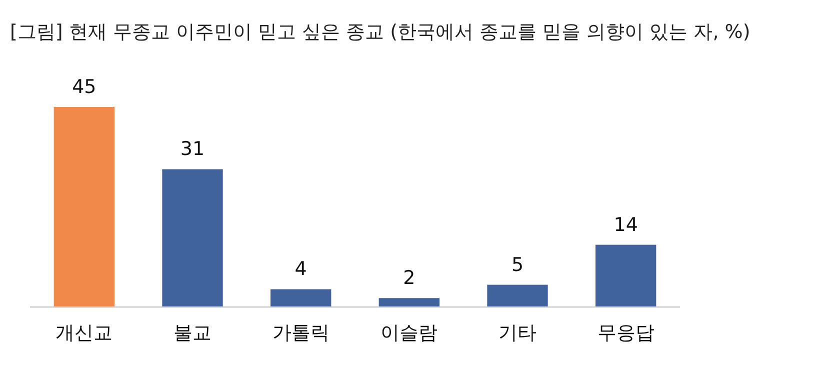 The height and width of the screenshot is (374, 835). What do you see at coordinates (380, 32) in the screenshot?
I see `title: [그림] 현재 무종교 이주민이 믿고 싶은 종교 (한국에서 종교를 믿을 의향이 있는 자, %)` at bounding box center [380, 32].